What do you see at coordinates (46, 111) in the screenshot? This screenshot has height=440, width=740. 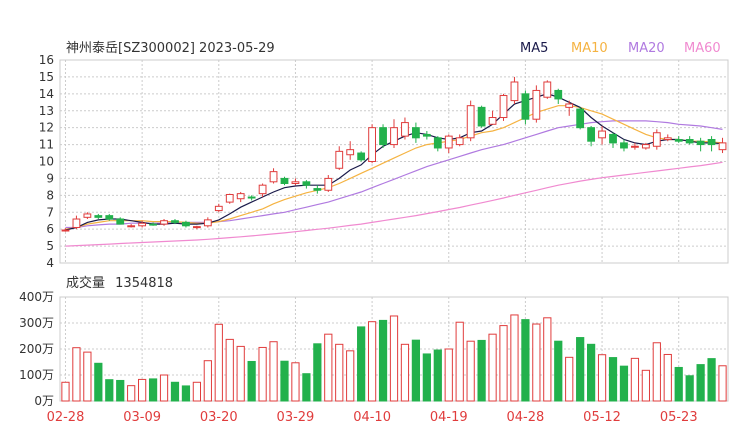 I see `price-tick-label: 13` at bounding box center [46, 111].